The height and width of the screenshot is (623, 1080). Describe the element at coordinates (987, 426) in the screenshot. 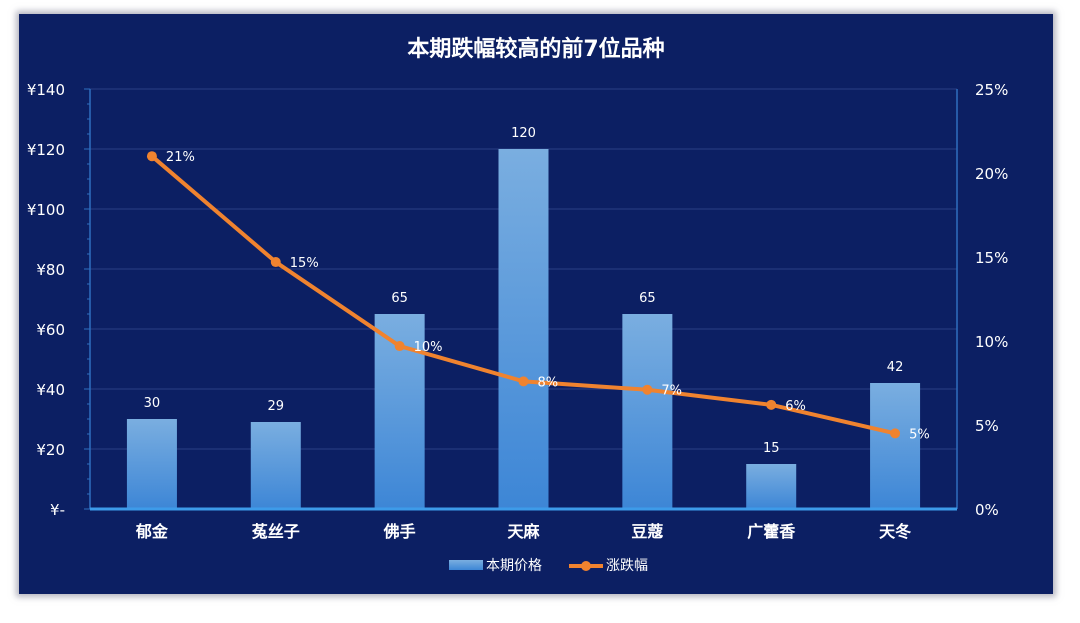

I see `y-right-tick-label: 5%` at that location.